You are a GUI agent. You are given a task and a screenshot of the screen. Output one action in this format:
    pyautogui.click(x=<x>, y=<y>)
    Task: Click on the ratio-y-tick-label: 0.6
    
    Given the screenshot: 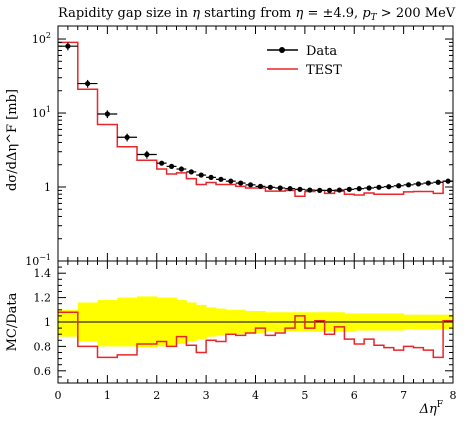 What is the action you would take?
    pyautogui.click(x=43, y=371)
    